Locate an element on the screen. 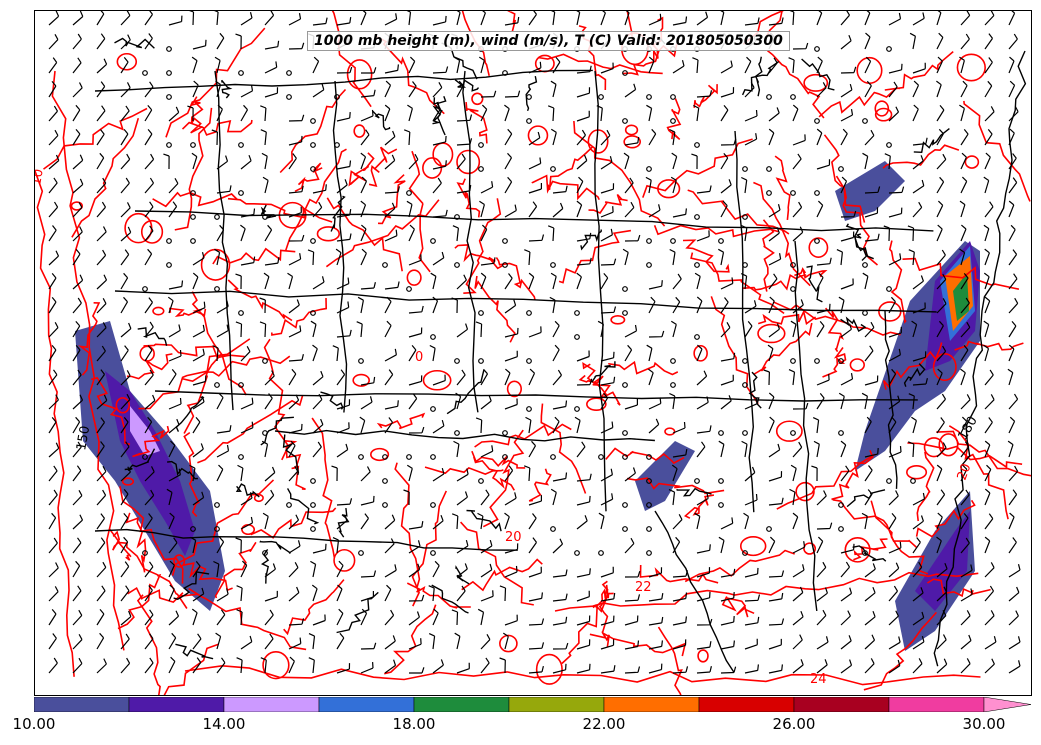 This screenshot has height=745, width=1041. colorbar-segment is located at coordinates (936, 704).